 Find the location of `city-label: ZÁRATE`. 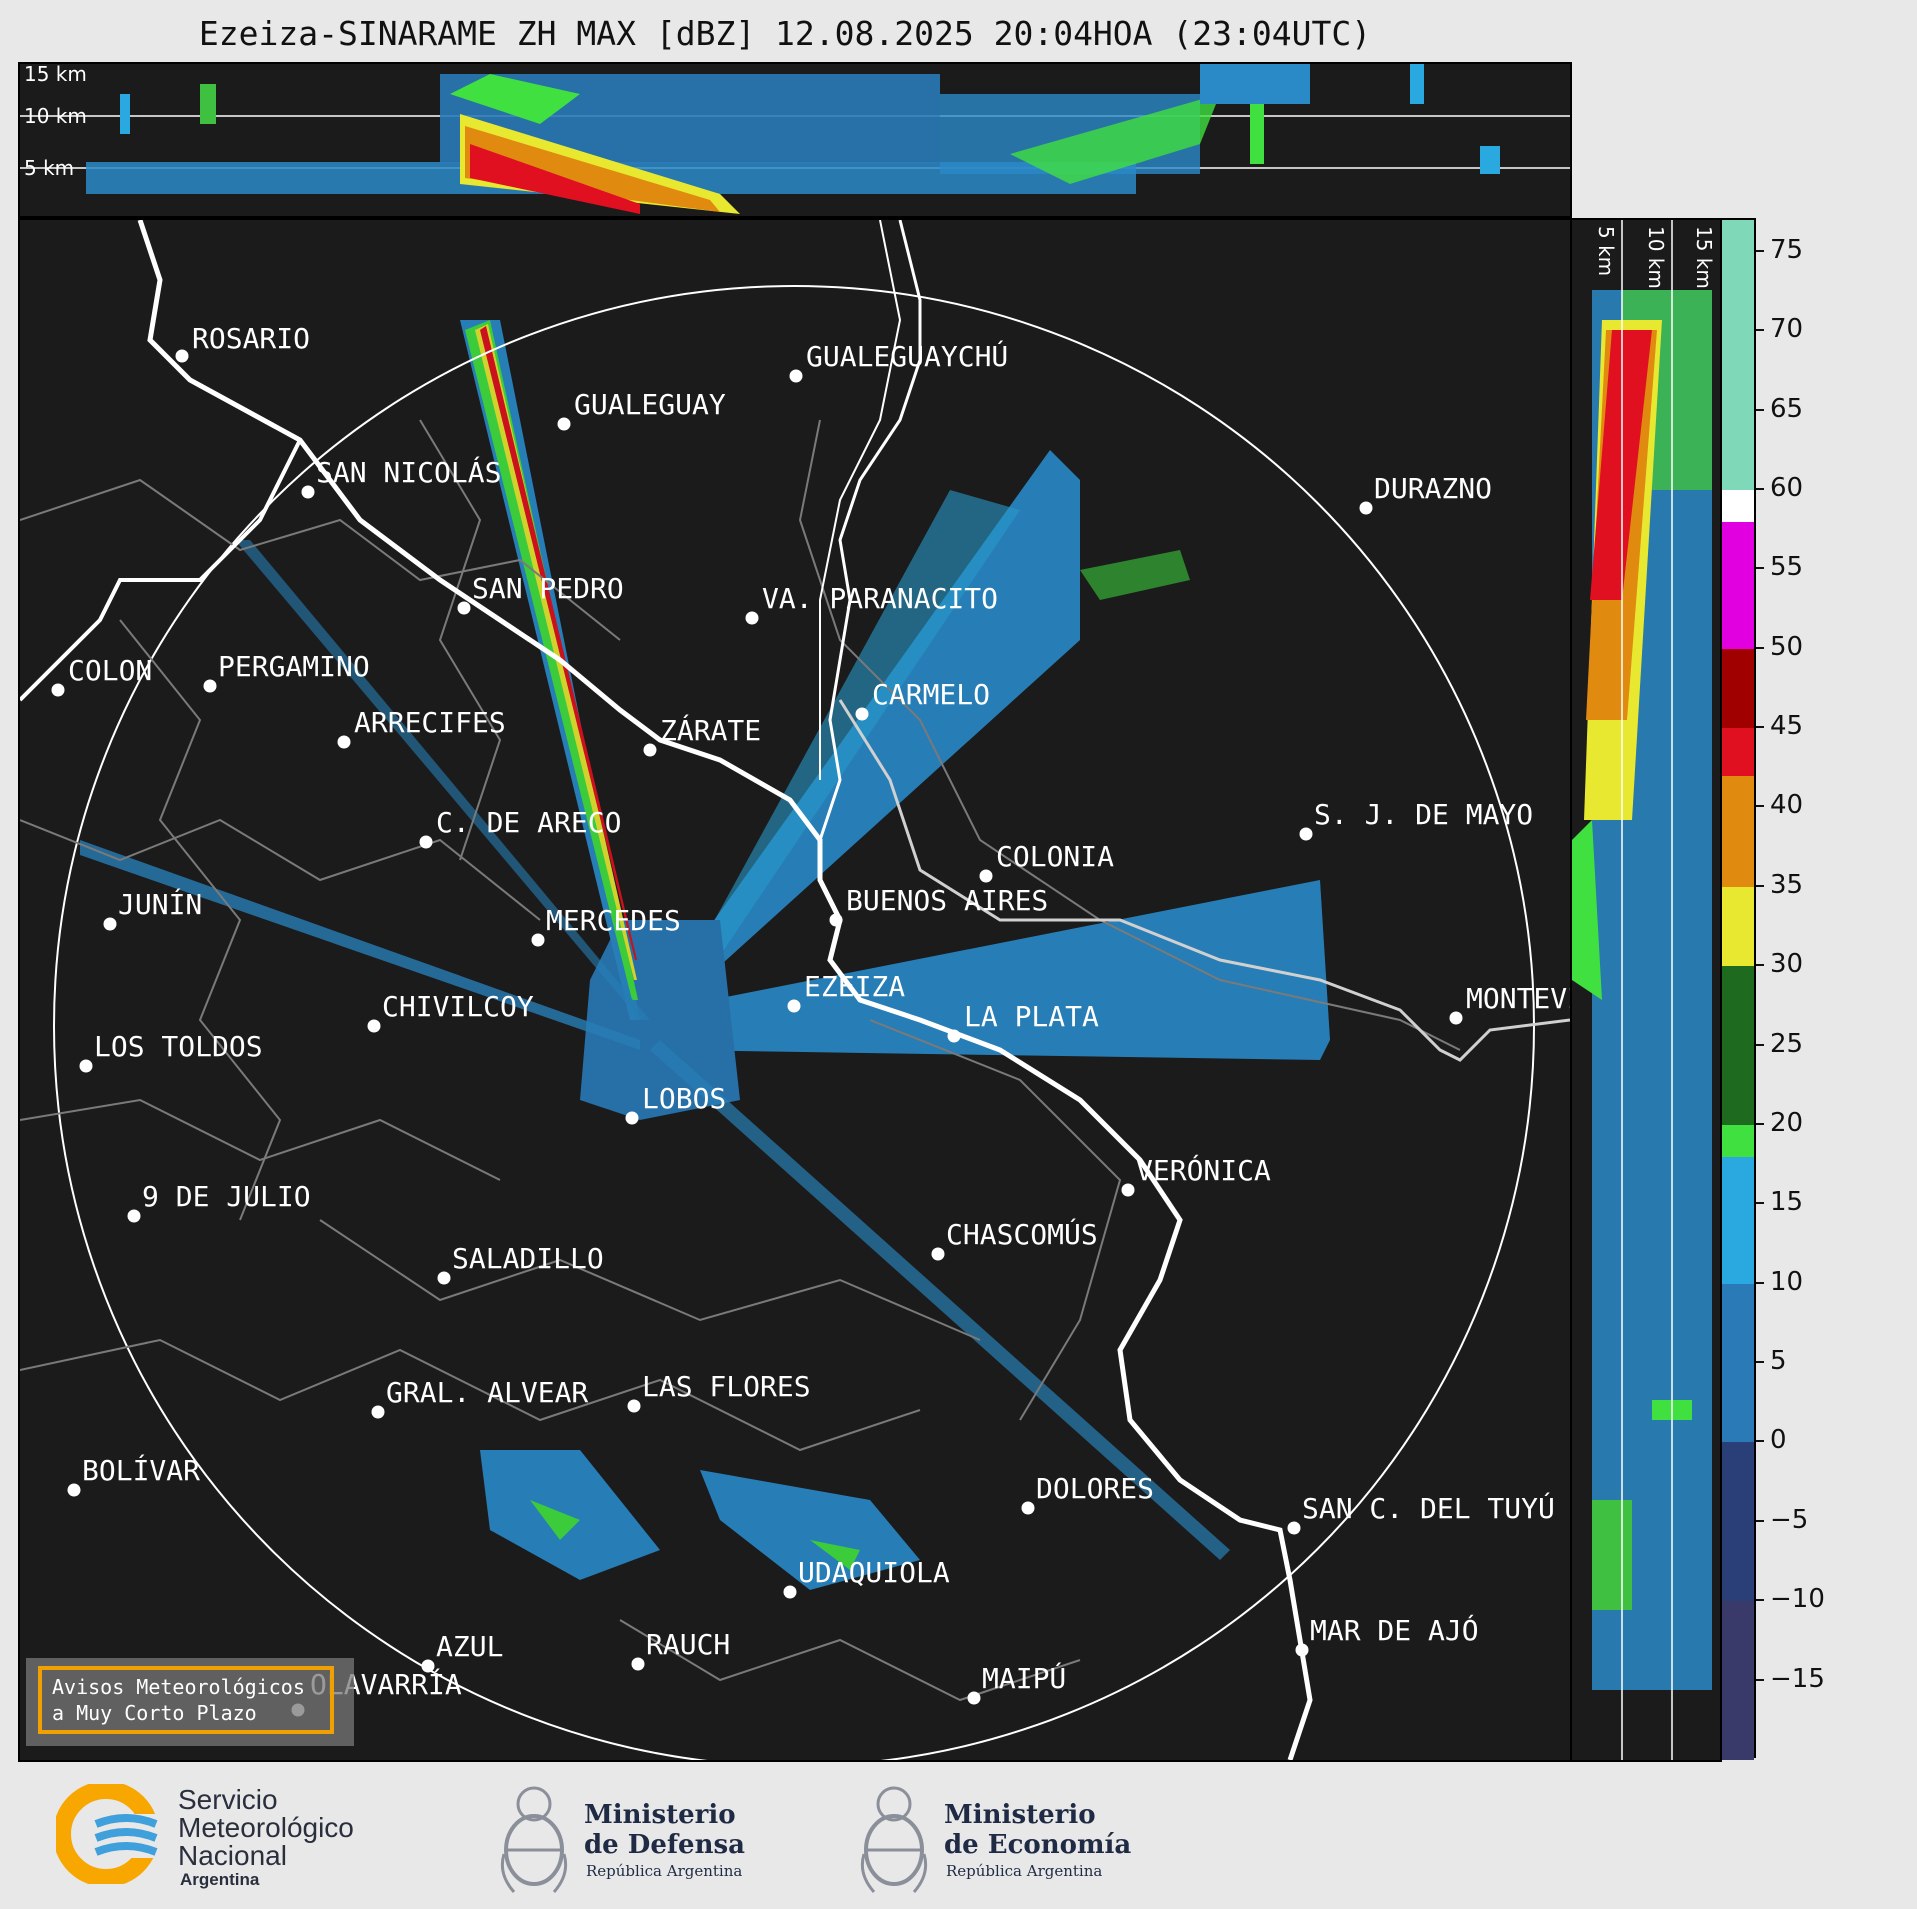

city-label: ZÁRATE is located at coordinates (711, 730).